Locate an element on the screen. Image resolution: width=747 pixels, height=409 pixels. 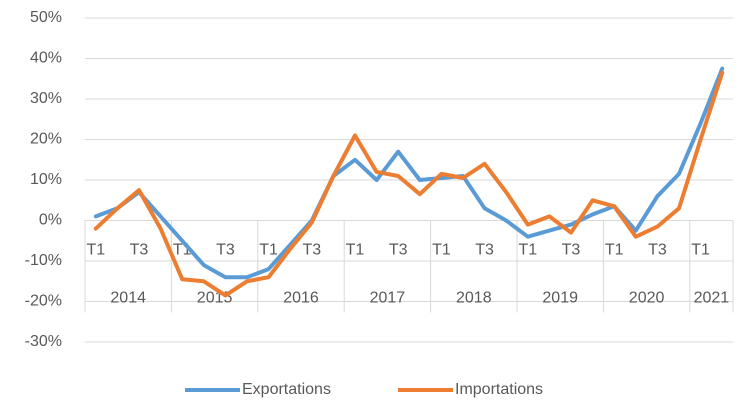
group-label: 2014 is located at coordinates (128, 298).